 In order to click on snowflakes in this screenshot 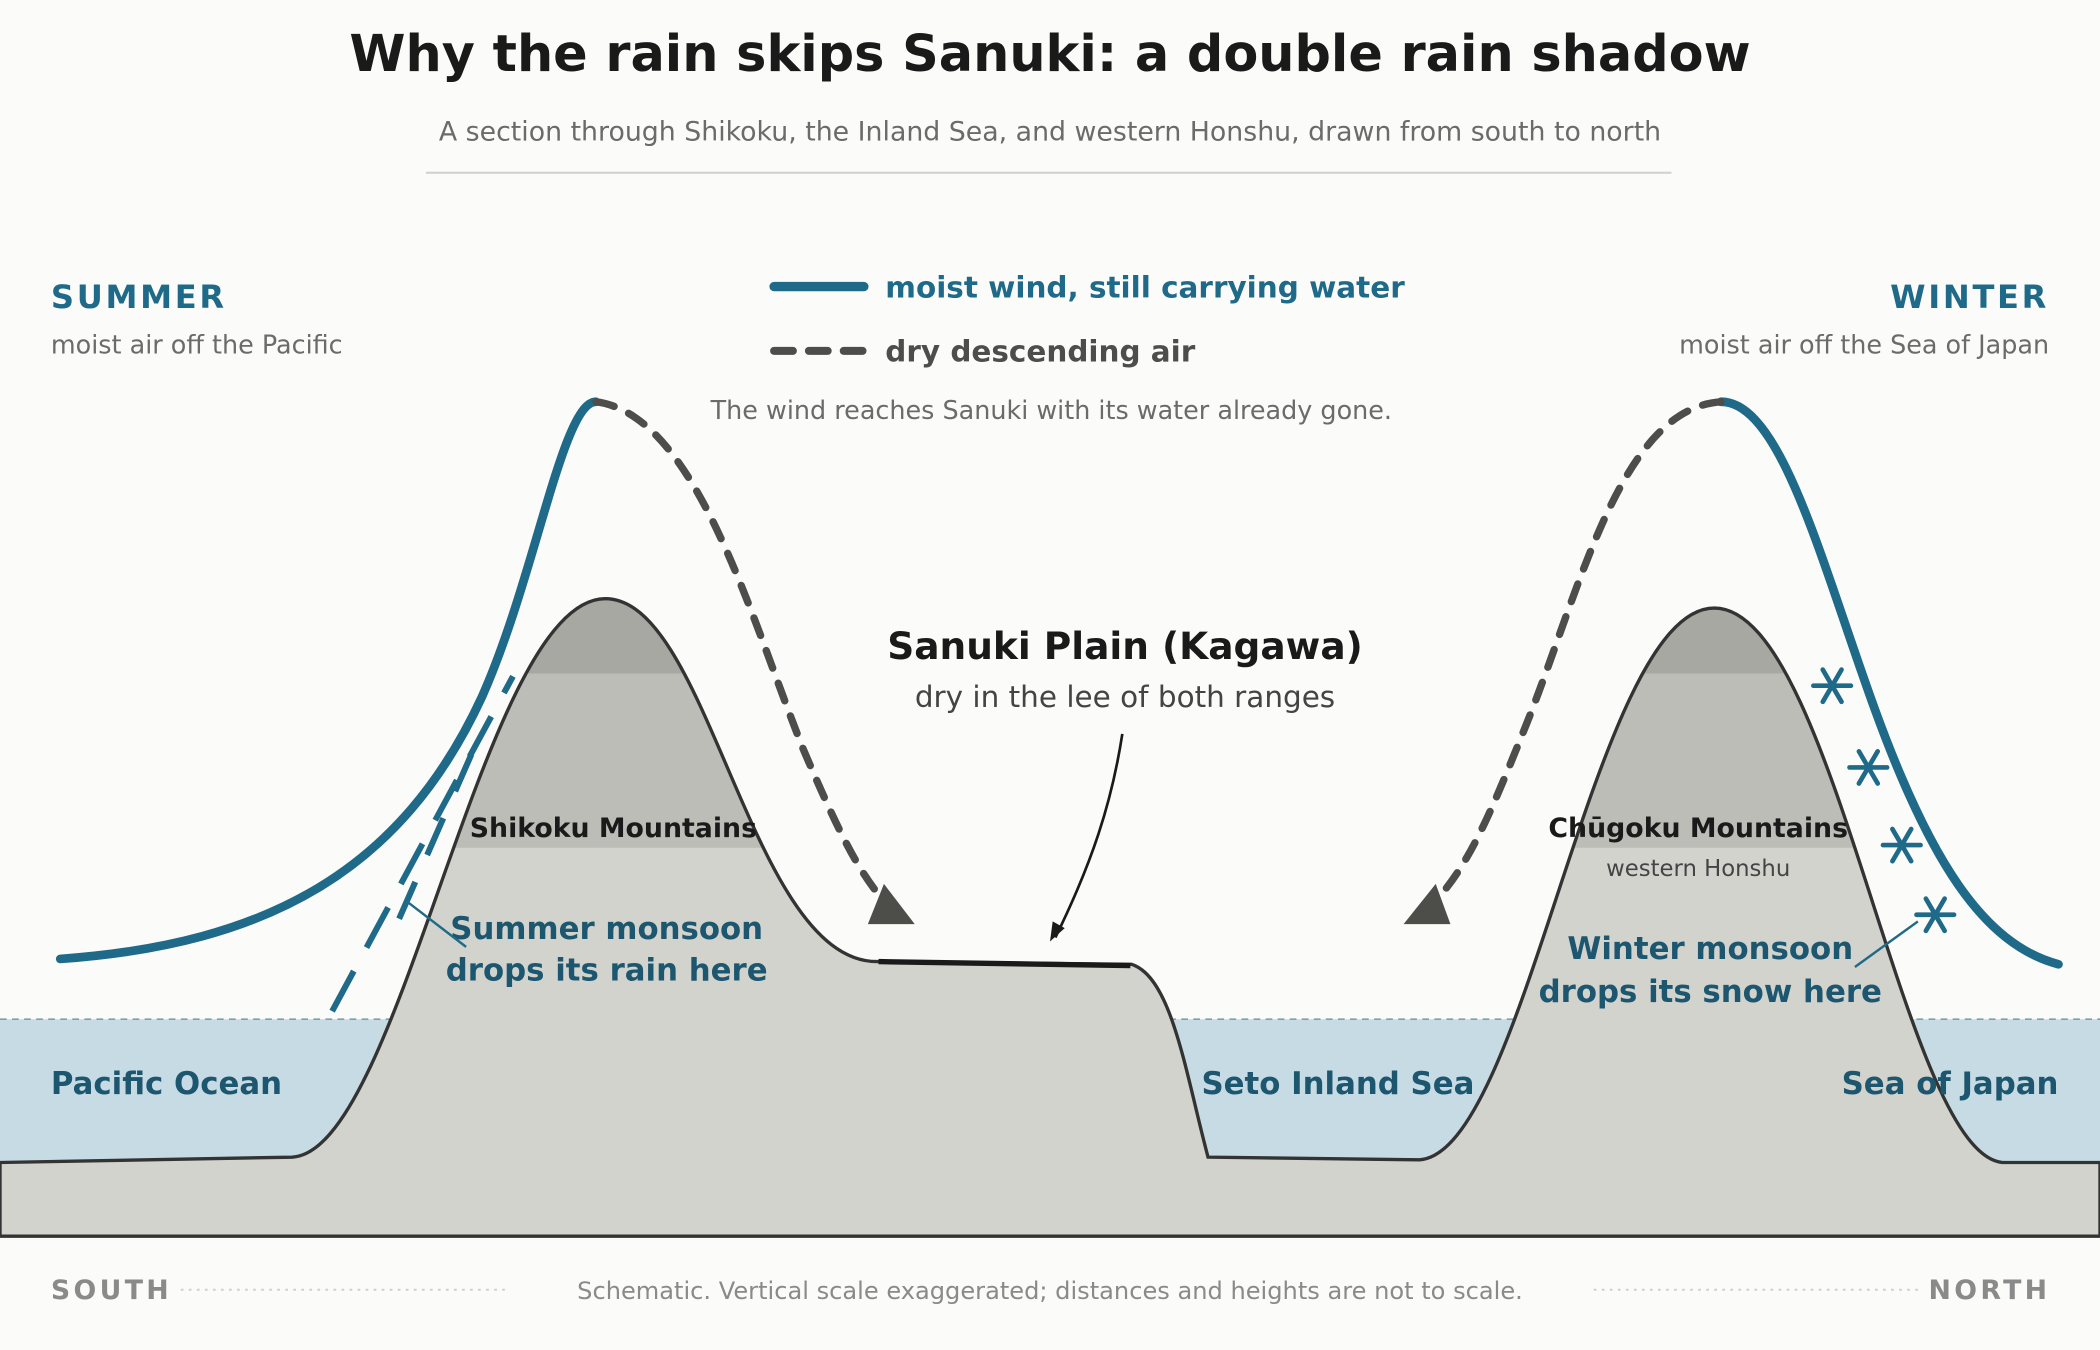, I will do `click(1884, 800)`.